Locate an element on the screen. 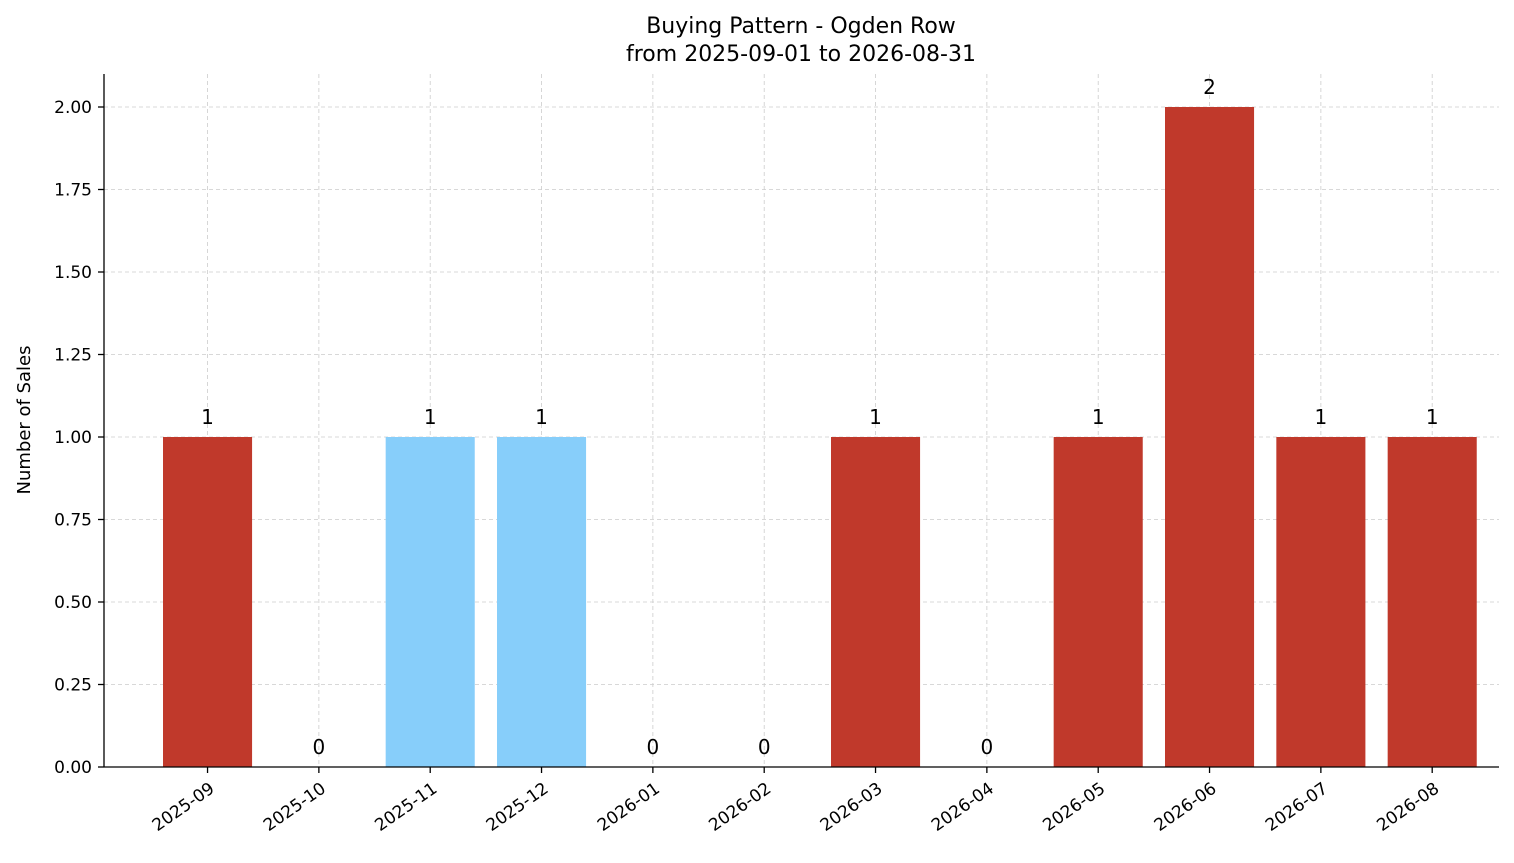 This screenshot has height=863, width=1514. y-tick-label: 2.00 is located at coordinates (73, 108).